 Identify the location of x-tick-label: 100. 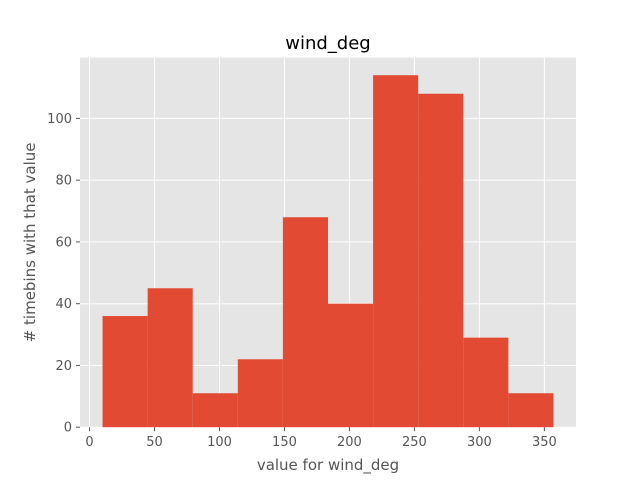
(219, 442).